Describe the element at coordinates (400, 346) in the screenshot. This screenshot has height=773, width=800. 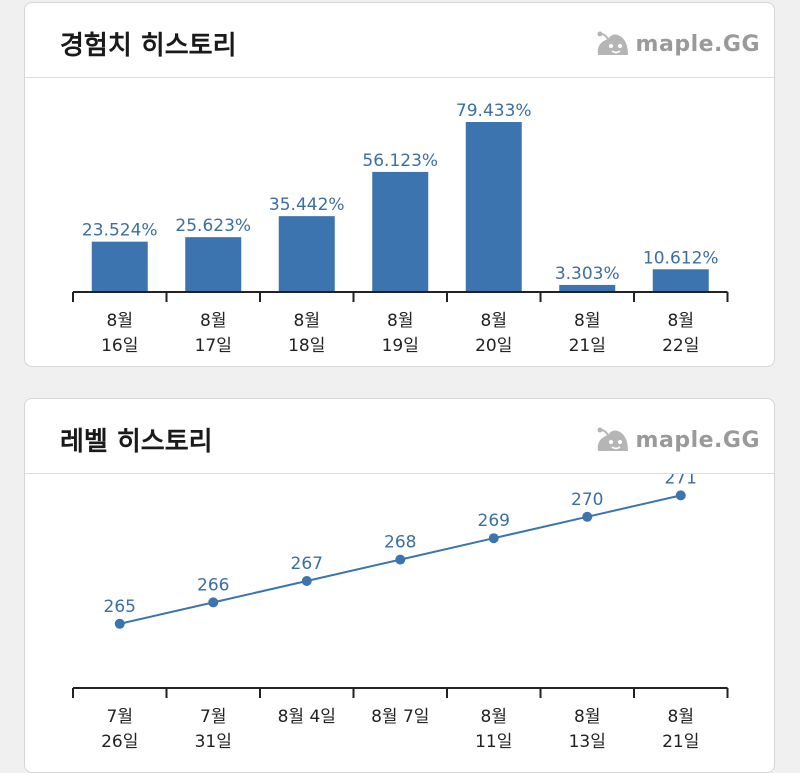
I see `x-tick-label: 19일` at that location.